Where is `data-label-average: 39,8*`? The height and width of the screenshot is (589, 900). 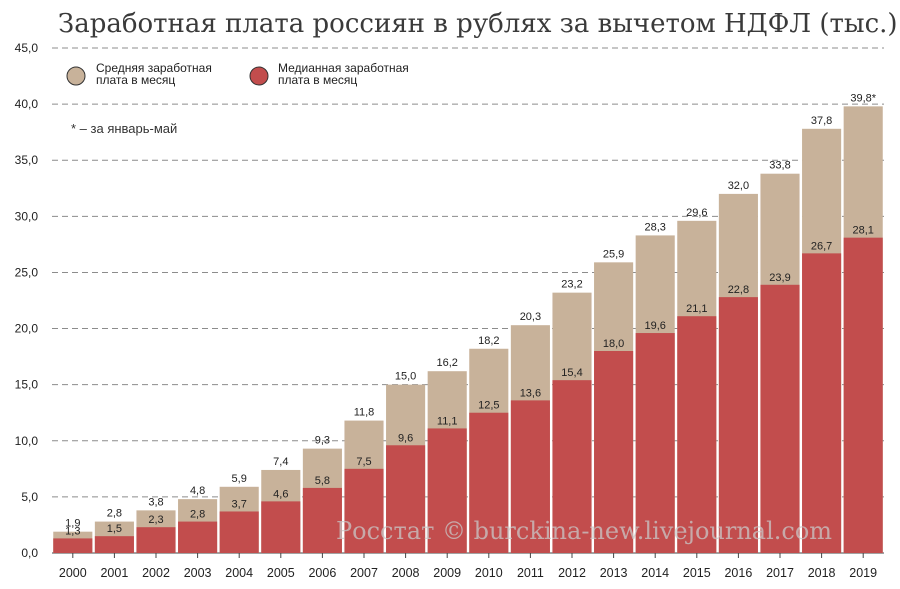
data-label-average: 39,8* is located at coordinates (863, 98).